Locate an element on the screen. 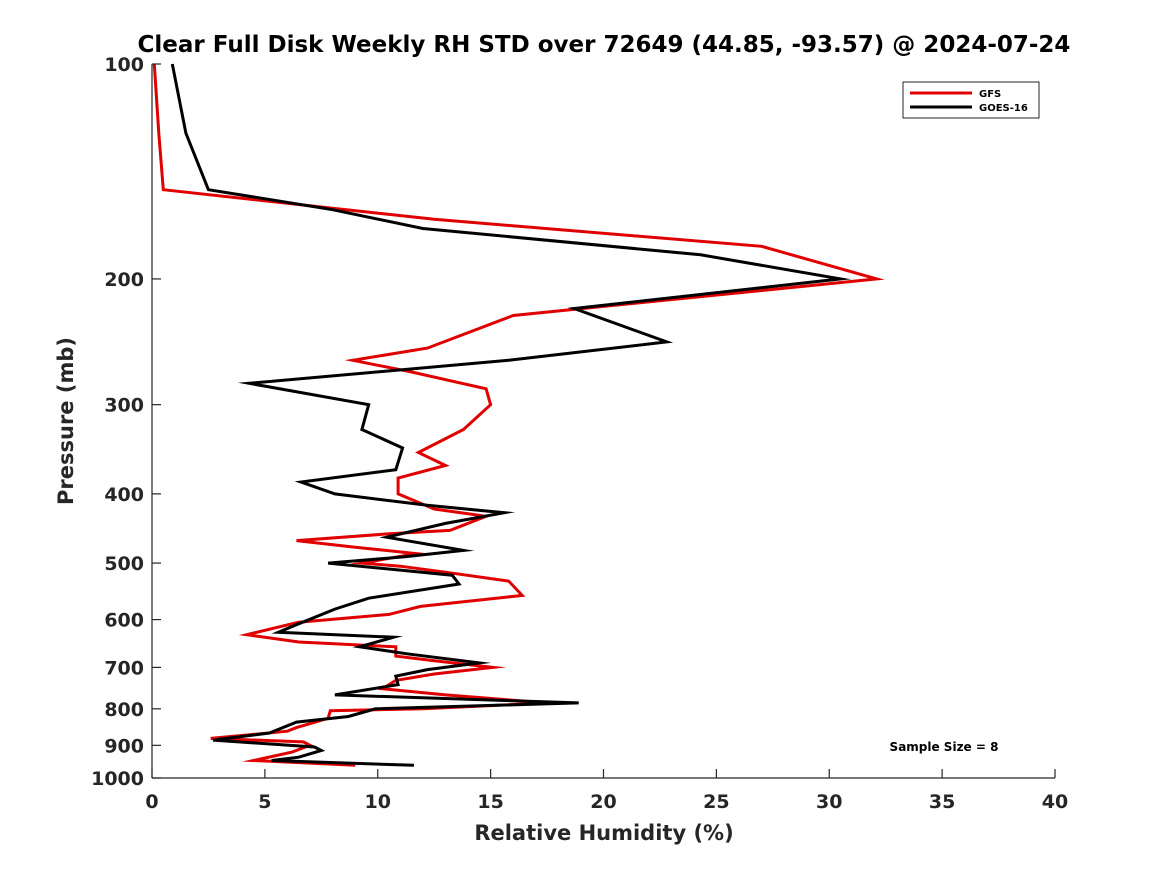 The image size is (1167, 875). x-tick-label: 15 is located at coordinates (490, 802).